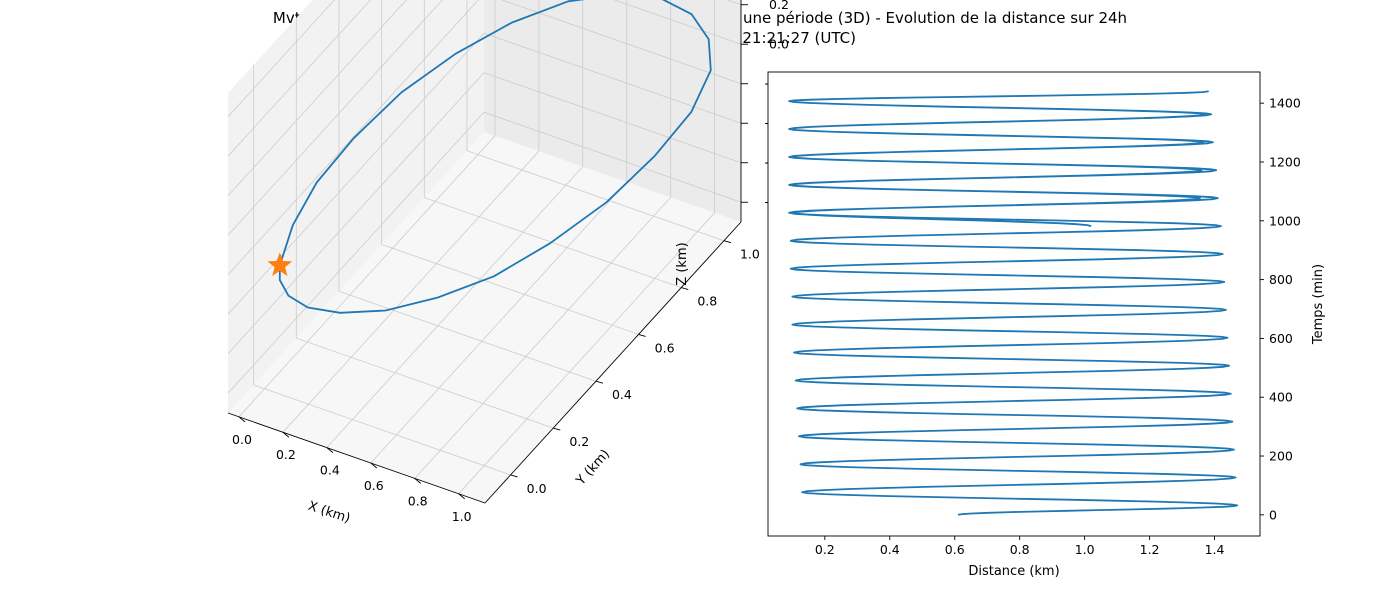 The image size is (1400, 600). Describe the element at coordinates (537, 488) in the screenshot. I see `y-tick-label: 0.0` at that location.